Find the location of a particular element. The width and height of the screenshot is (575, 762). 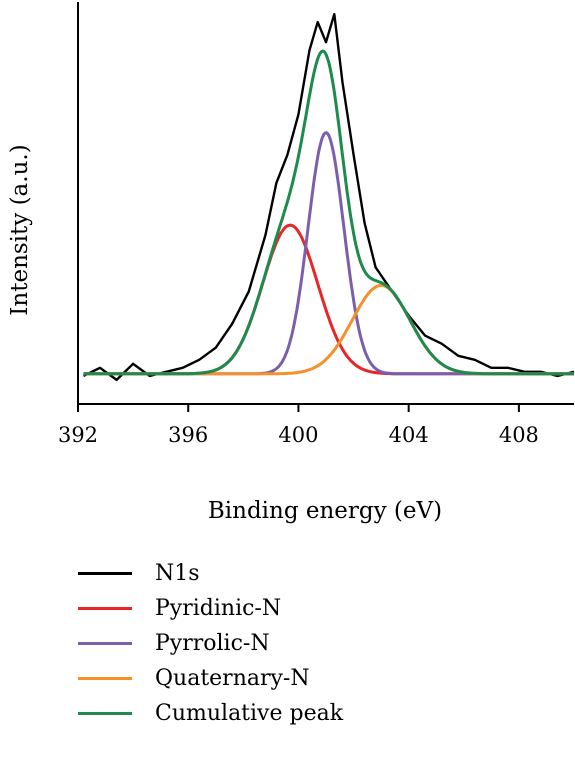

x-tick-label: 400 is located at coordinates (298, 435).